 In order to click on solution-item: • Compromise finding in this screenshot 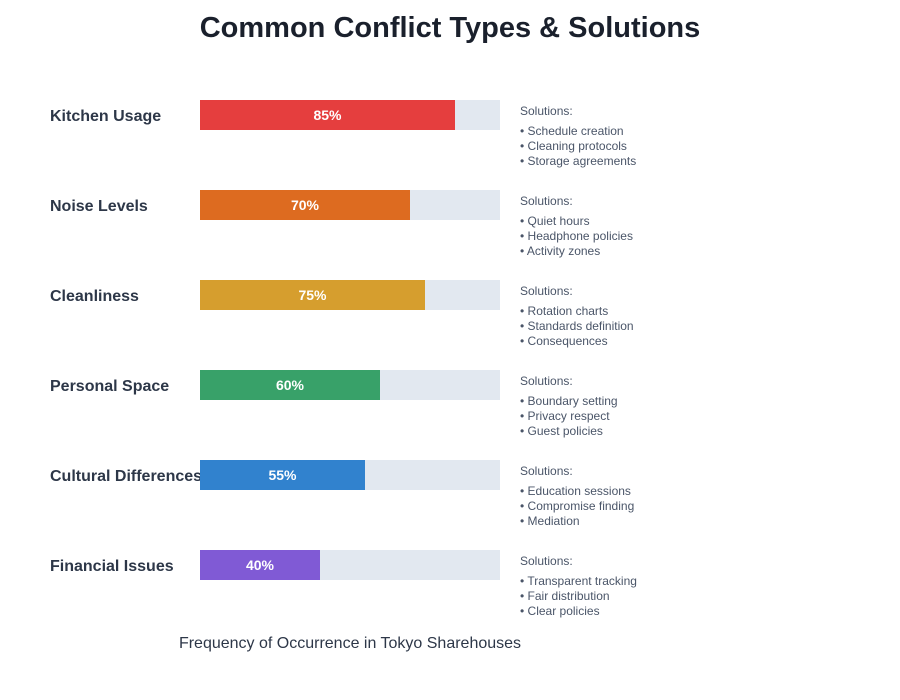, I will do `click(577, 506)`.